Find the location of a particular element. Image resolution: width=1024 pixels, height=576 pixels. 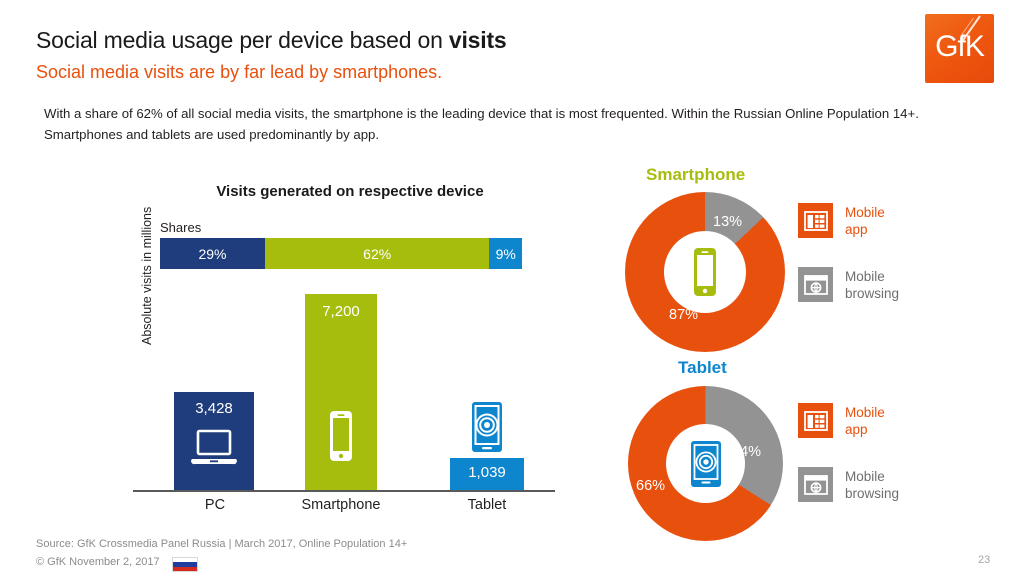

bar-chart-title: Visits generated on respective device is located at coordinates (350, 191).